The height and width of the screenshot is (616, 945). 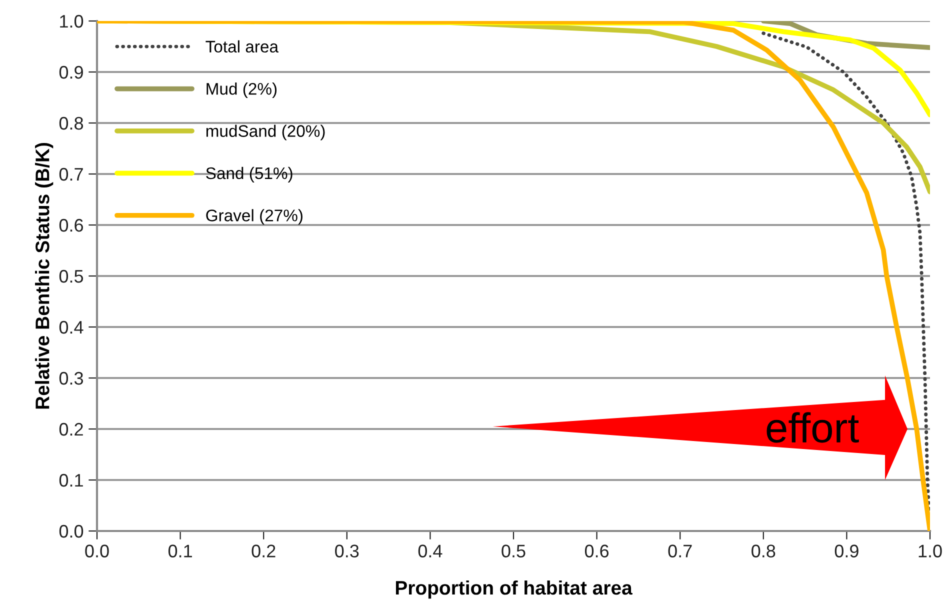 I want to click on legend-label: Sand (51%), so click(x=249, y=174).